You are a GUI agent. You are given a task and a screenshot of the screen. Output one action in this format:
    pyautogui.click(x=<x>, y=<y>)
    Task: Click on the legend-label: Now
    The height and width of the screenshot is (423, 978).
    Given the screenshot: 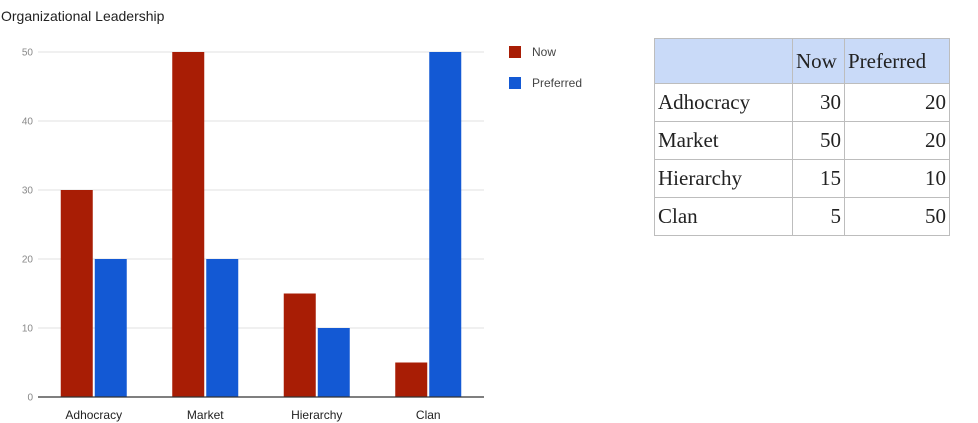 What is the action you would take?
    pyautogui.click(x=544, y=52)
    